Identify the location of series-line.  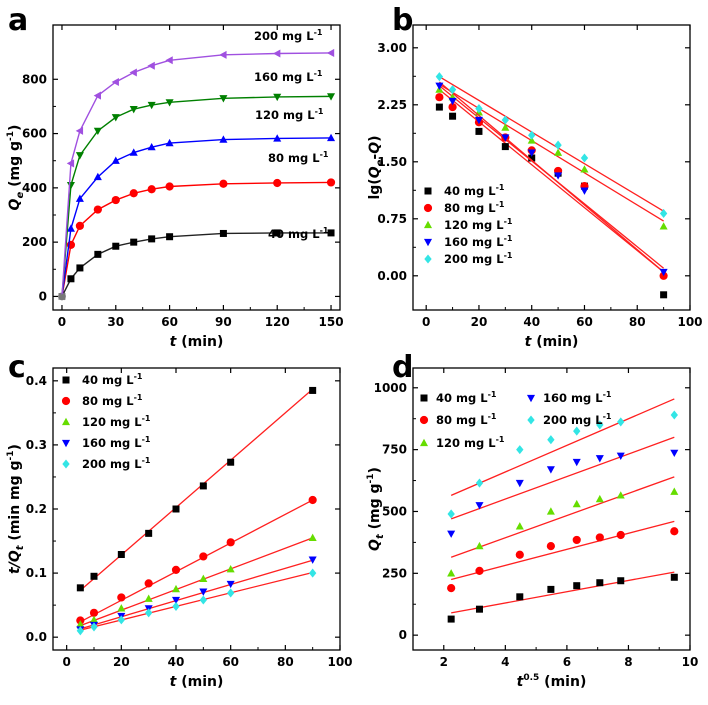
(196, 174).